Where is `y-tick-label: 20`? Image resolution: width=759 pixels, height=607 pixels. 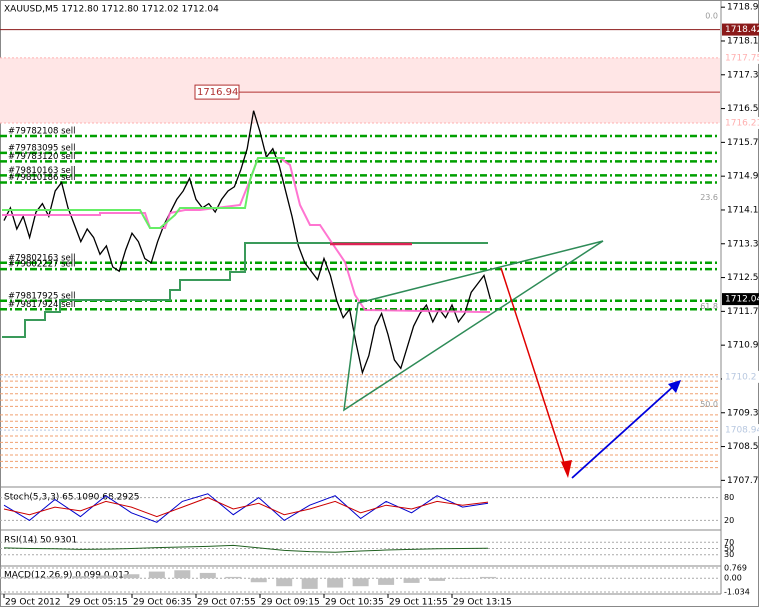 y-tick-label: 20 is located at coordinates (729, 520).